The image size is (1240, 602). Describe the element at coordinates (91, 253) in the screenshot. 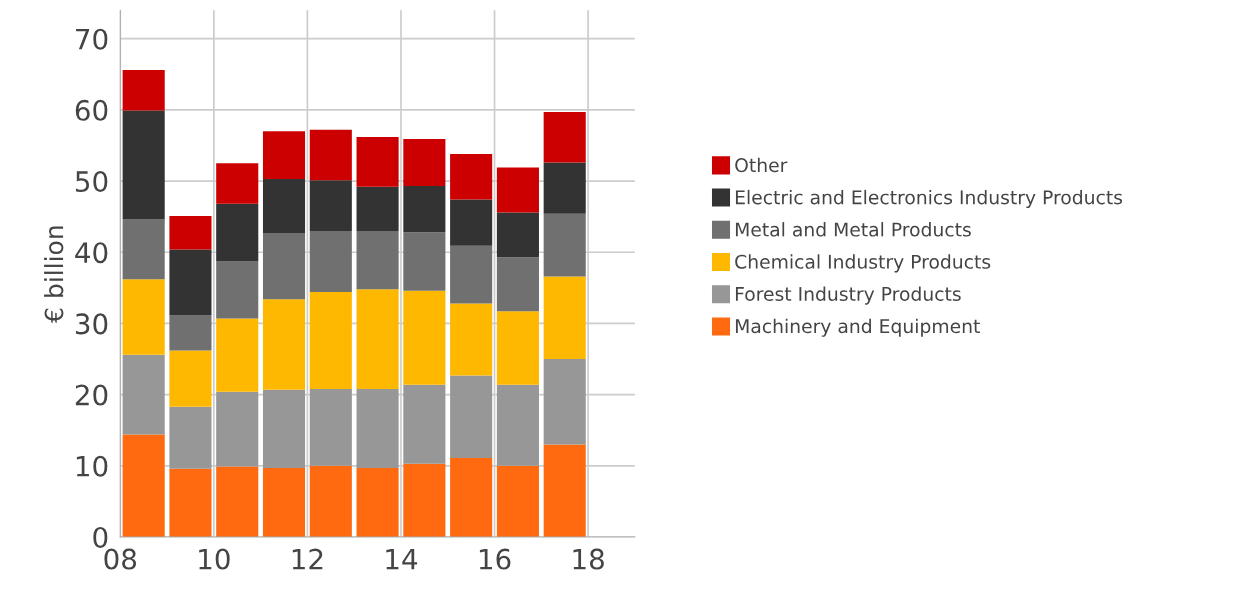

I see `y-tick-label: 40` at that location.